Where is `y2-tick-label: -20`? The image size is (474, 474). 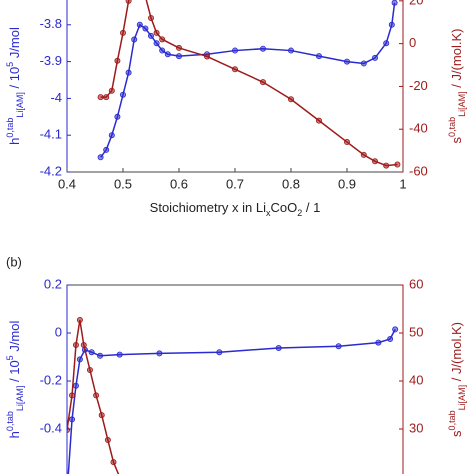
y2-tick-label: -20 is located at coordinates (418, 85).